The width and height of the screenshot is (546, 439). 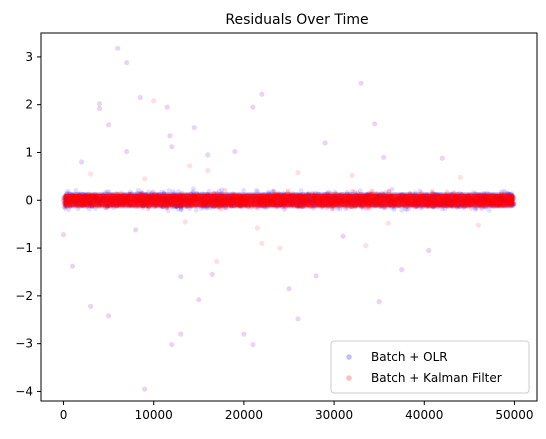 I want to click on y-tick-label: −3, so click(x=24, y=344).